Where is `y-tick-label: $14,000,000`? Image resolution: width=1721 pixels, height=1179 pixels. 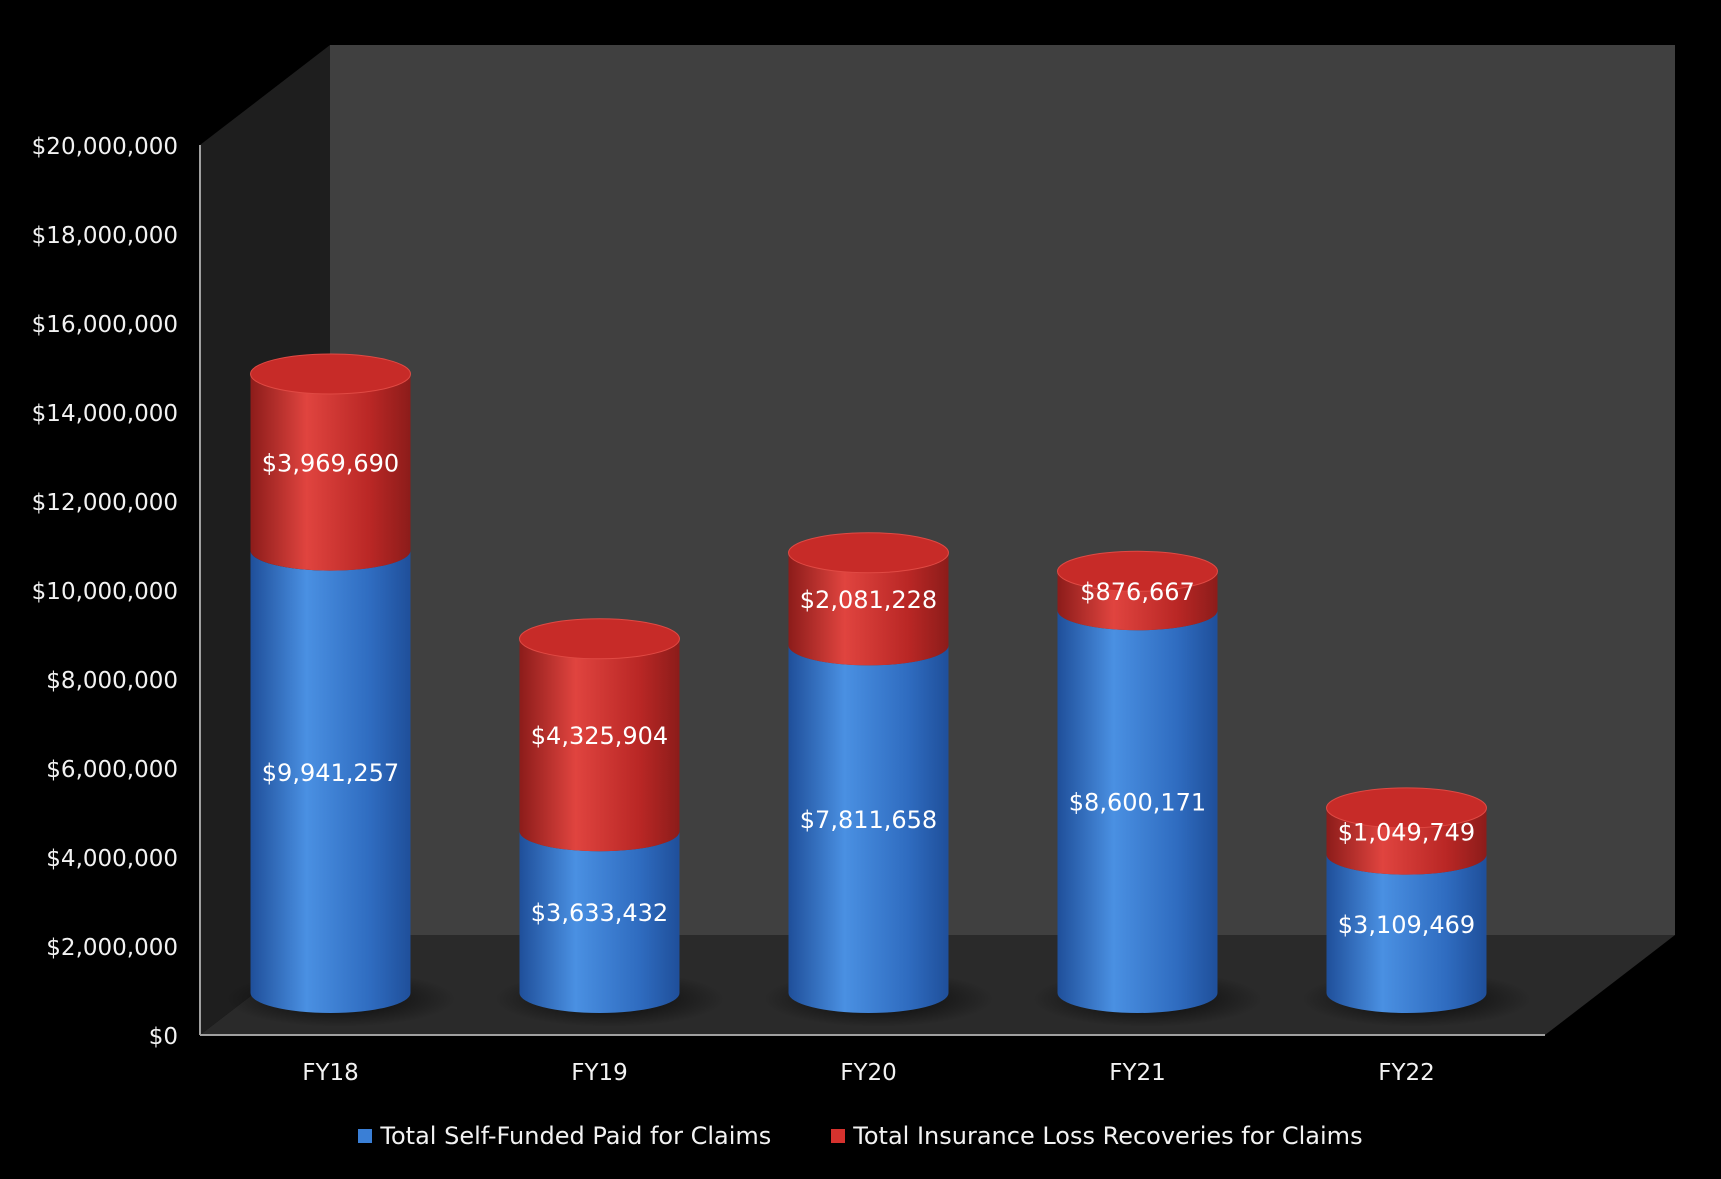 y-tick-label: $14,000,000 is located at coordinates (105, 414).